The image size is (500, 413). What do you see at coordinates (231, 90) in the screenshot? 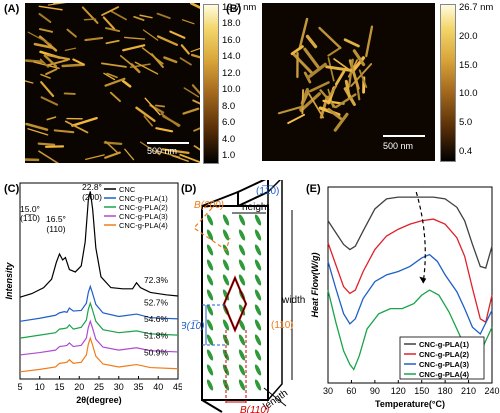
I see `colorbar-a-tick: 10.0` at bounding box center [231, 90].